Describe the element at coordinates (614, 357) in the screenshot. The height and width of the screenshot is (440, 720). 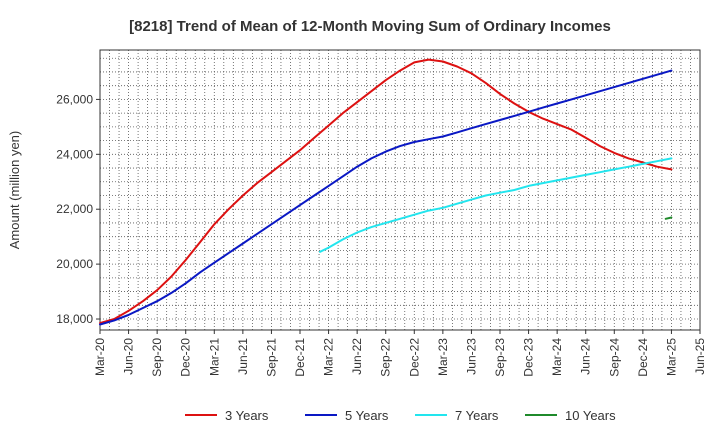
I see `x-tick-label: Sep-24` at that location.